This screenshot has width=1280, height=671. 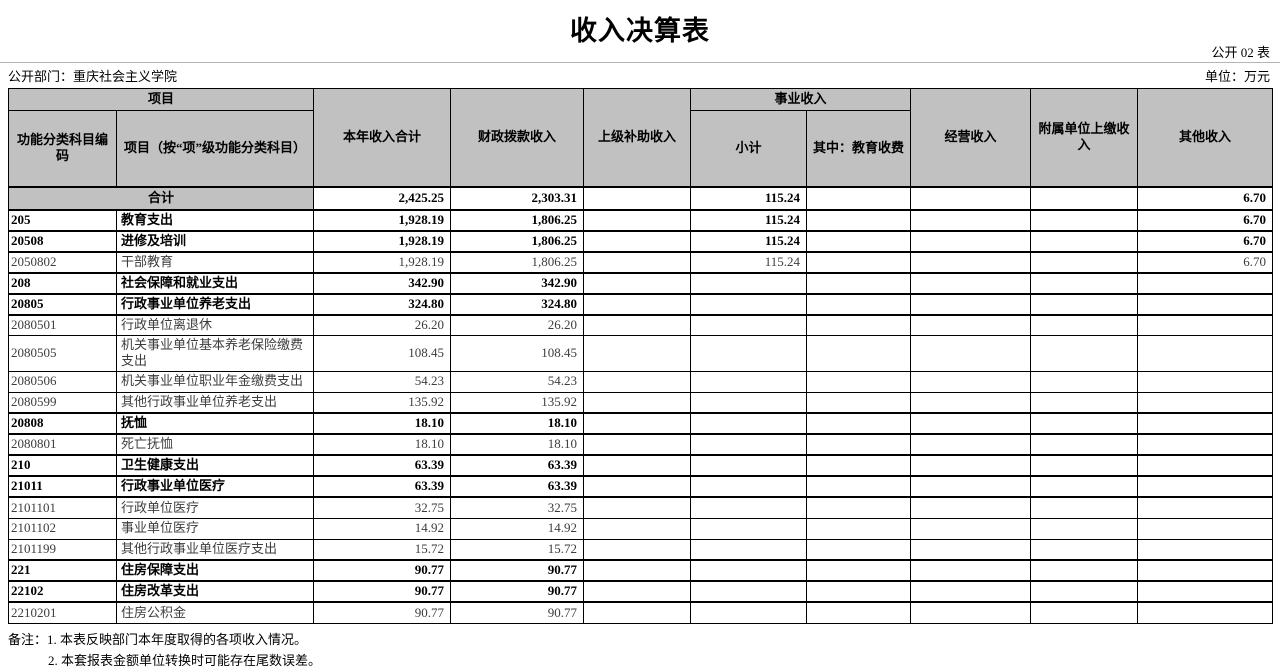 What do you see at coordinates (215, 402) in the screenshot?
I see `cell-item-name: 其他行政事业单位养老支出` at bounding box center [215, 402].